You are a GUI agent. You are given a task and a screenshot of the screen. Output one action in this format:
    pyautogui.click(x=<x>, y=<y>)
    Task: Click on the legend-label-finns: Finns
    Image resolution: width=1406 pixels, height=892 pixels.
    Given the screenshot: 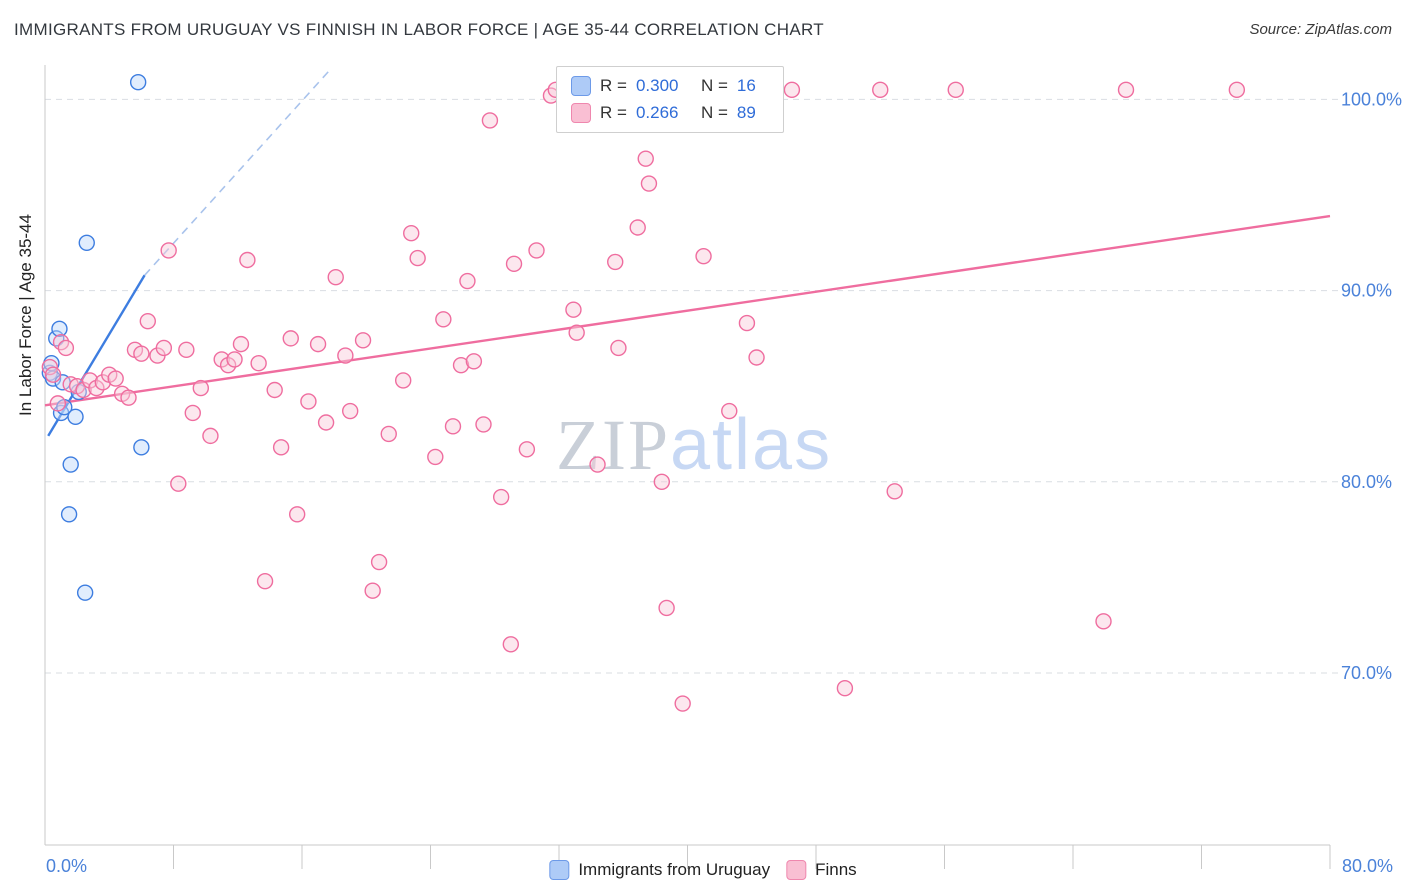 What is the action you would take?
    pyautogui.click(x=836, y=869)
    